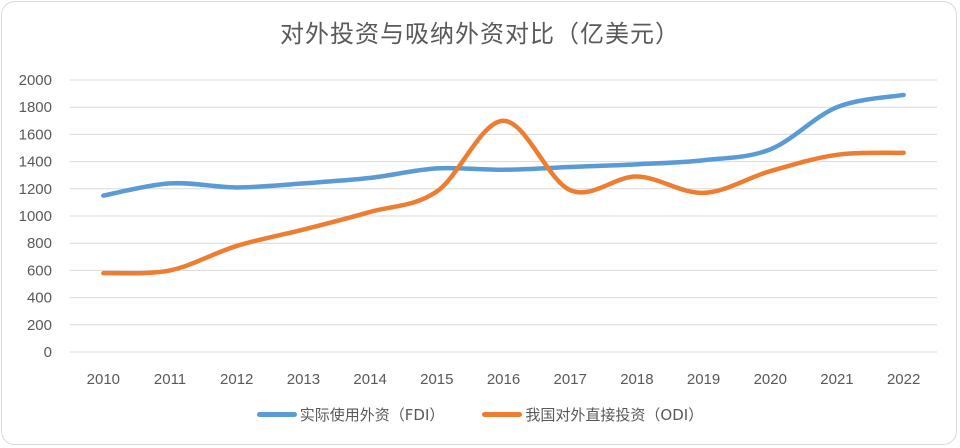 Image resolution: width=960 pixels, height=448 pixels. What do you see at coordinates (303, 379) in the screenshot?
I see `x-tick-label: 2013` at bounding box center [303, 379].